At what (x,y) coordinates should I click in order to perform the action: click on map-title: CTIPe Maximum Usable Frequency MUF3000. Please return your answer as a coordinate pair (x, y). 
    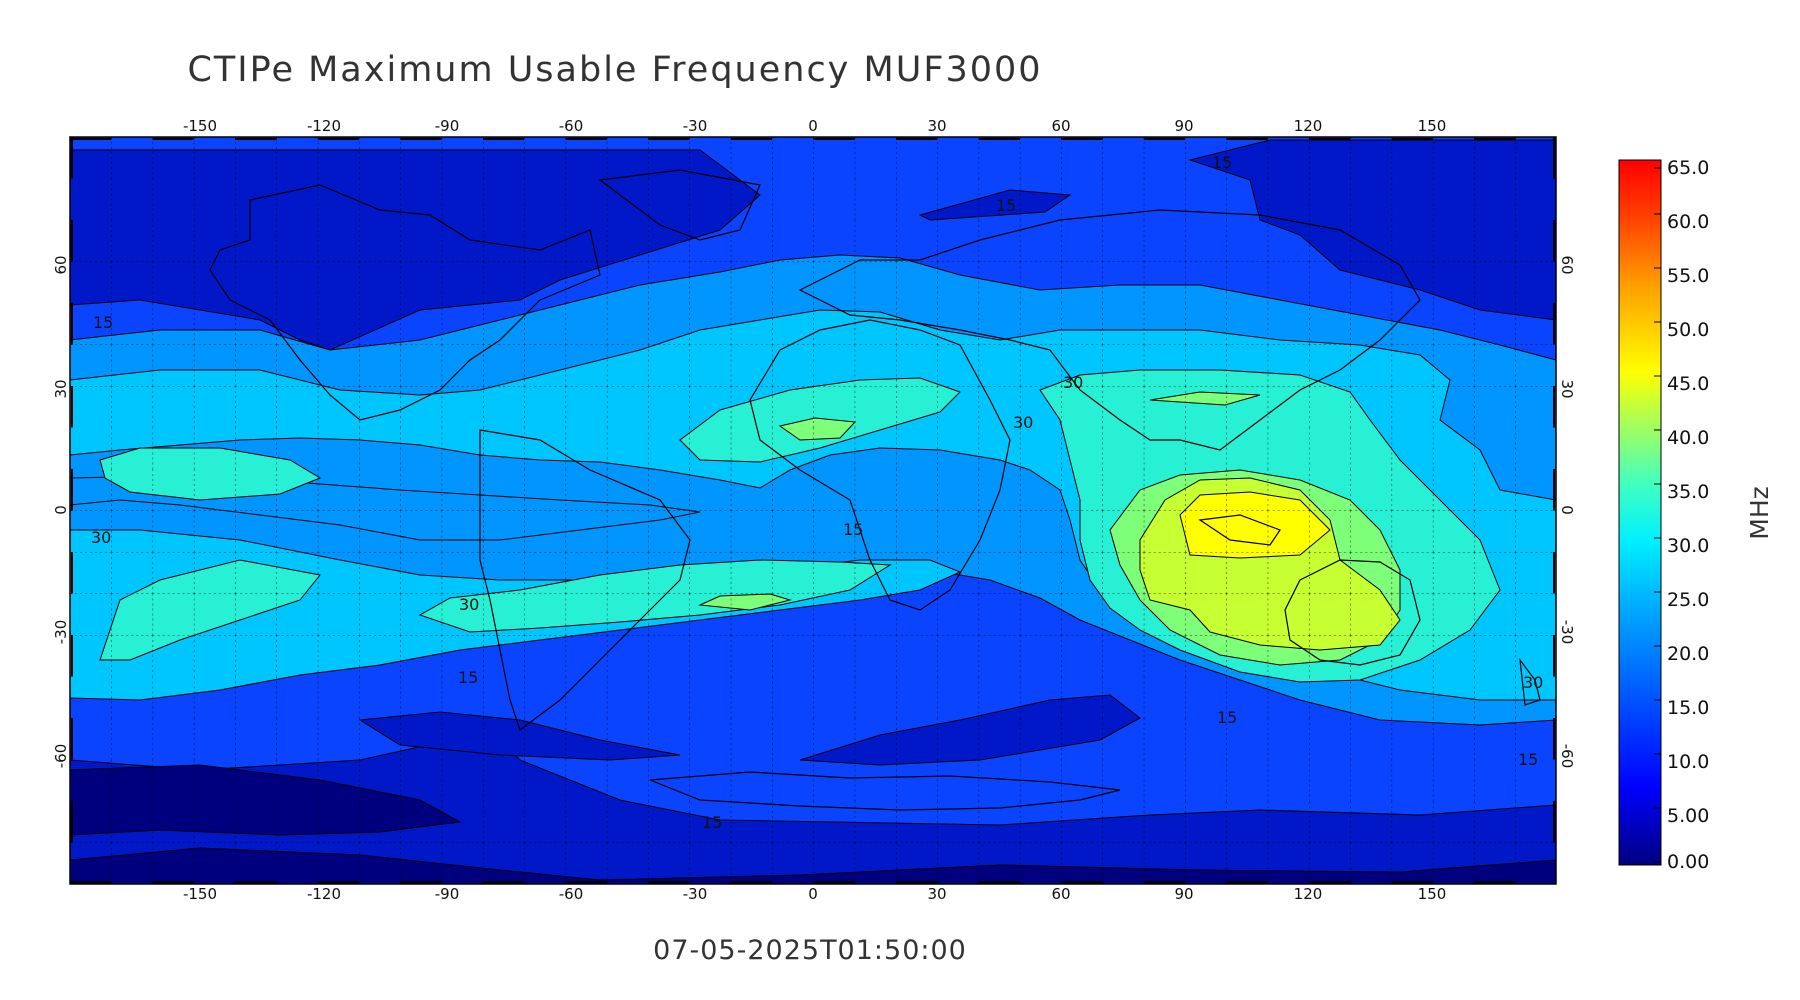
    Looking at the image, I should click on (615, 70).